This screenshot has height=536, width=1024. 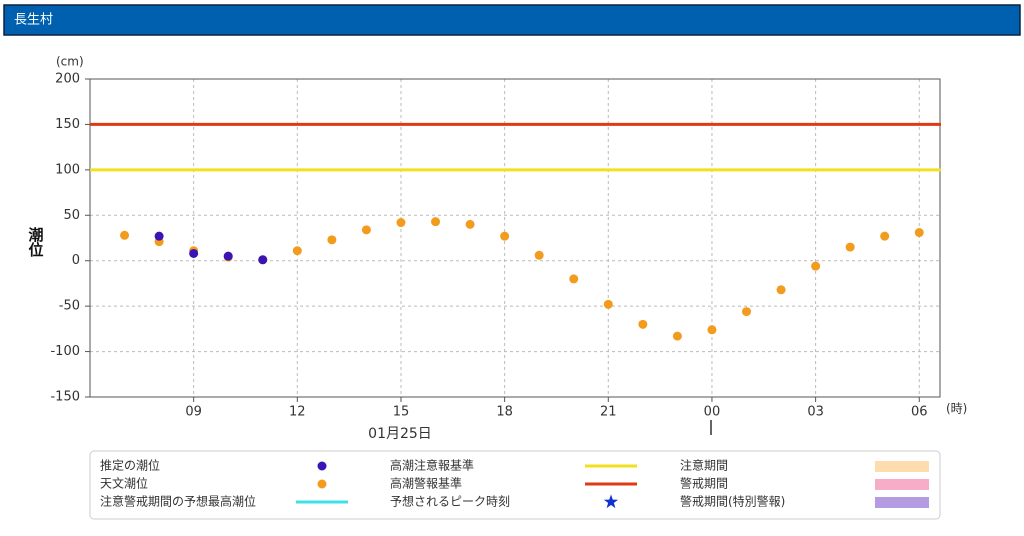 What do you see at coordinates (67, 124) in the screenshot?
I see `y-tick-label: 150` at bounding box center [67, 124].